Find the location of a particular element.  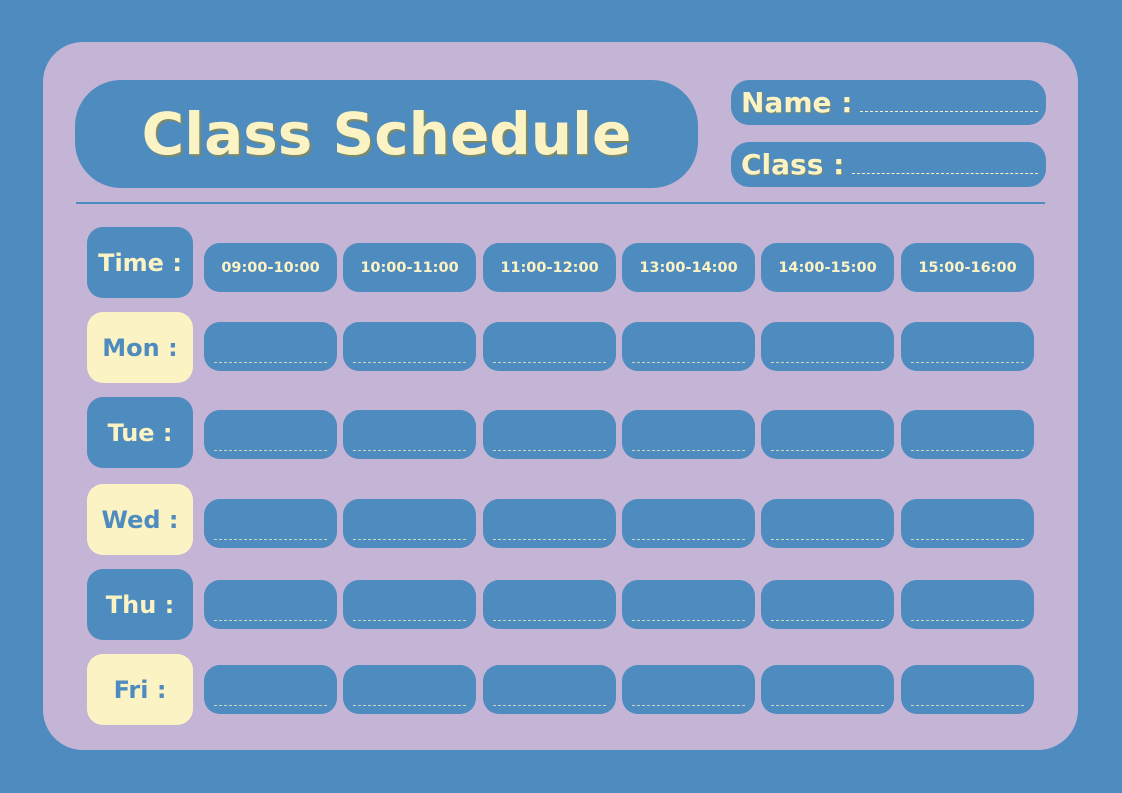

time-slot-header: 15:00-16:00 is located at coordinates (967, 267).